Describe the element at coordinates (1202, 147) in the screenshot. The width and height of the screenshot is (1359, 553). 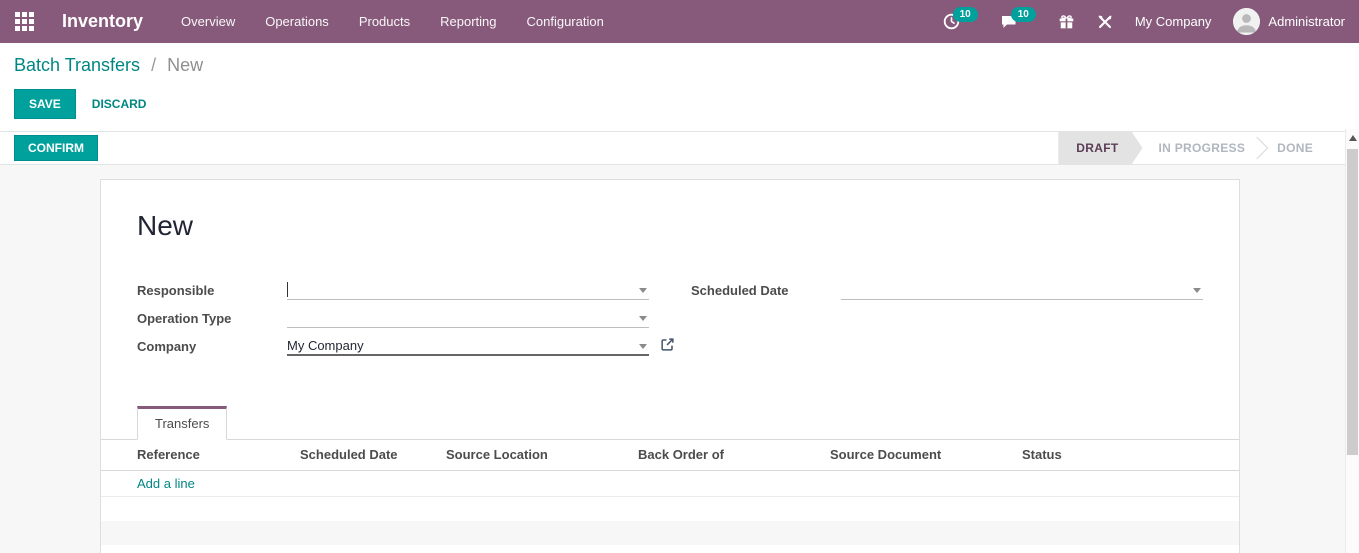
I see `status-stage-in-progress: IN PROGRESS` at that location.